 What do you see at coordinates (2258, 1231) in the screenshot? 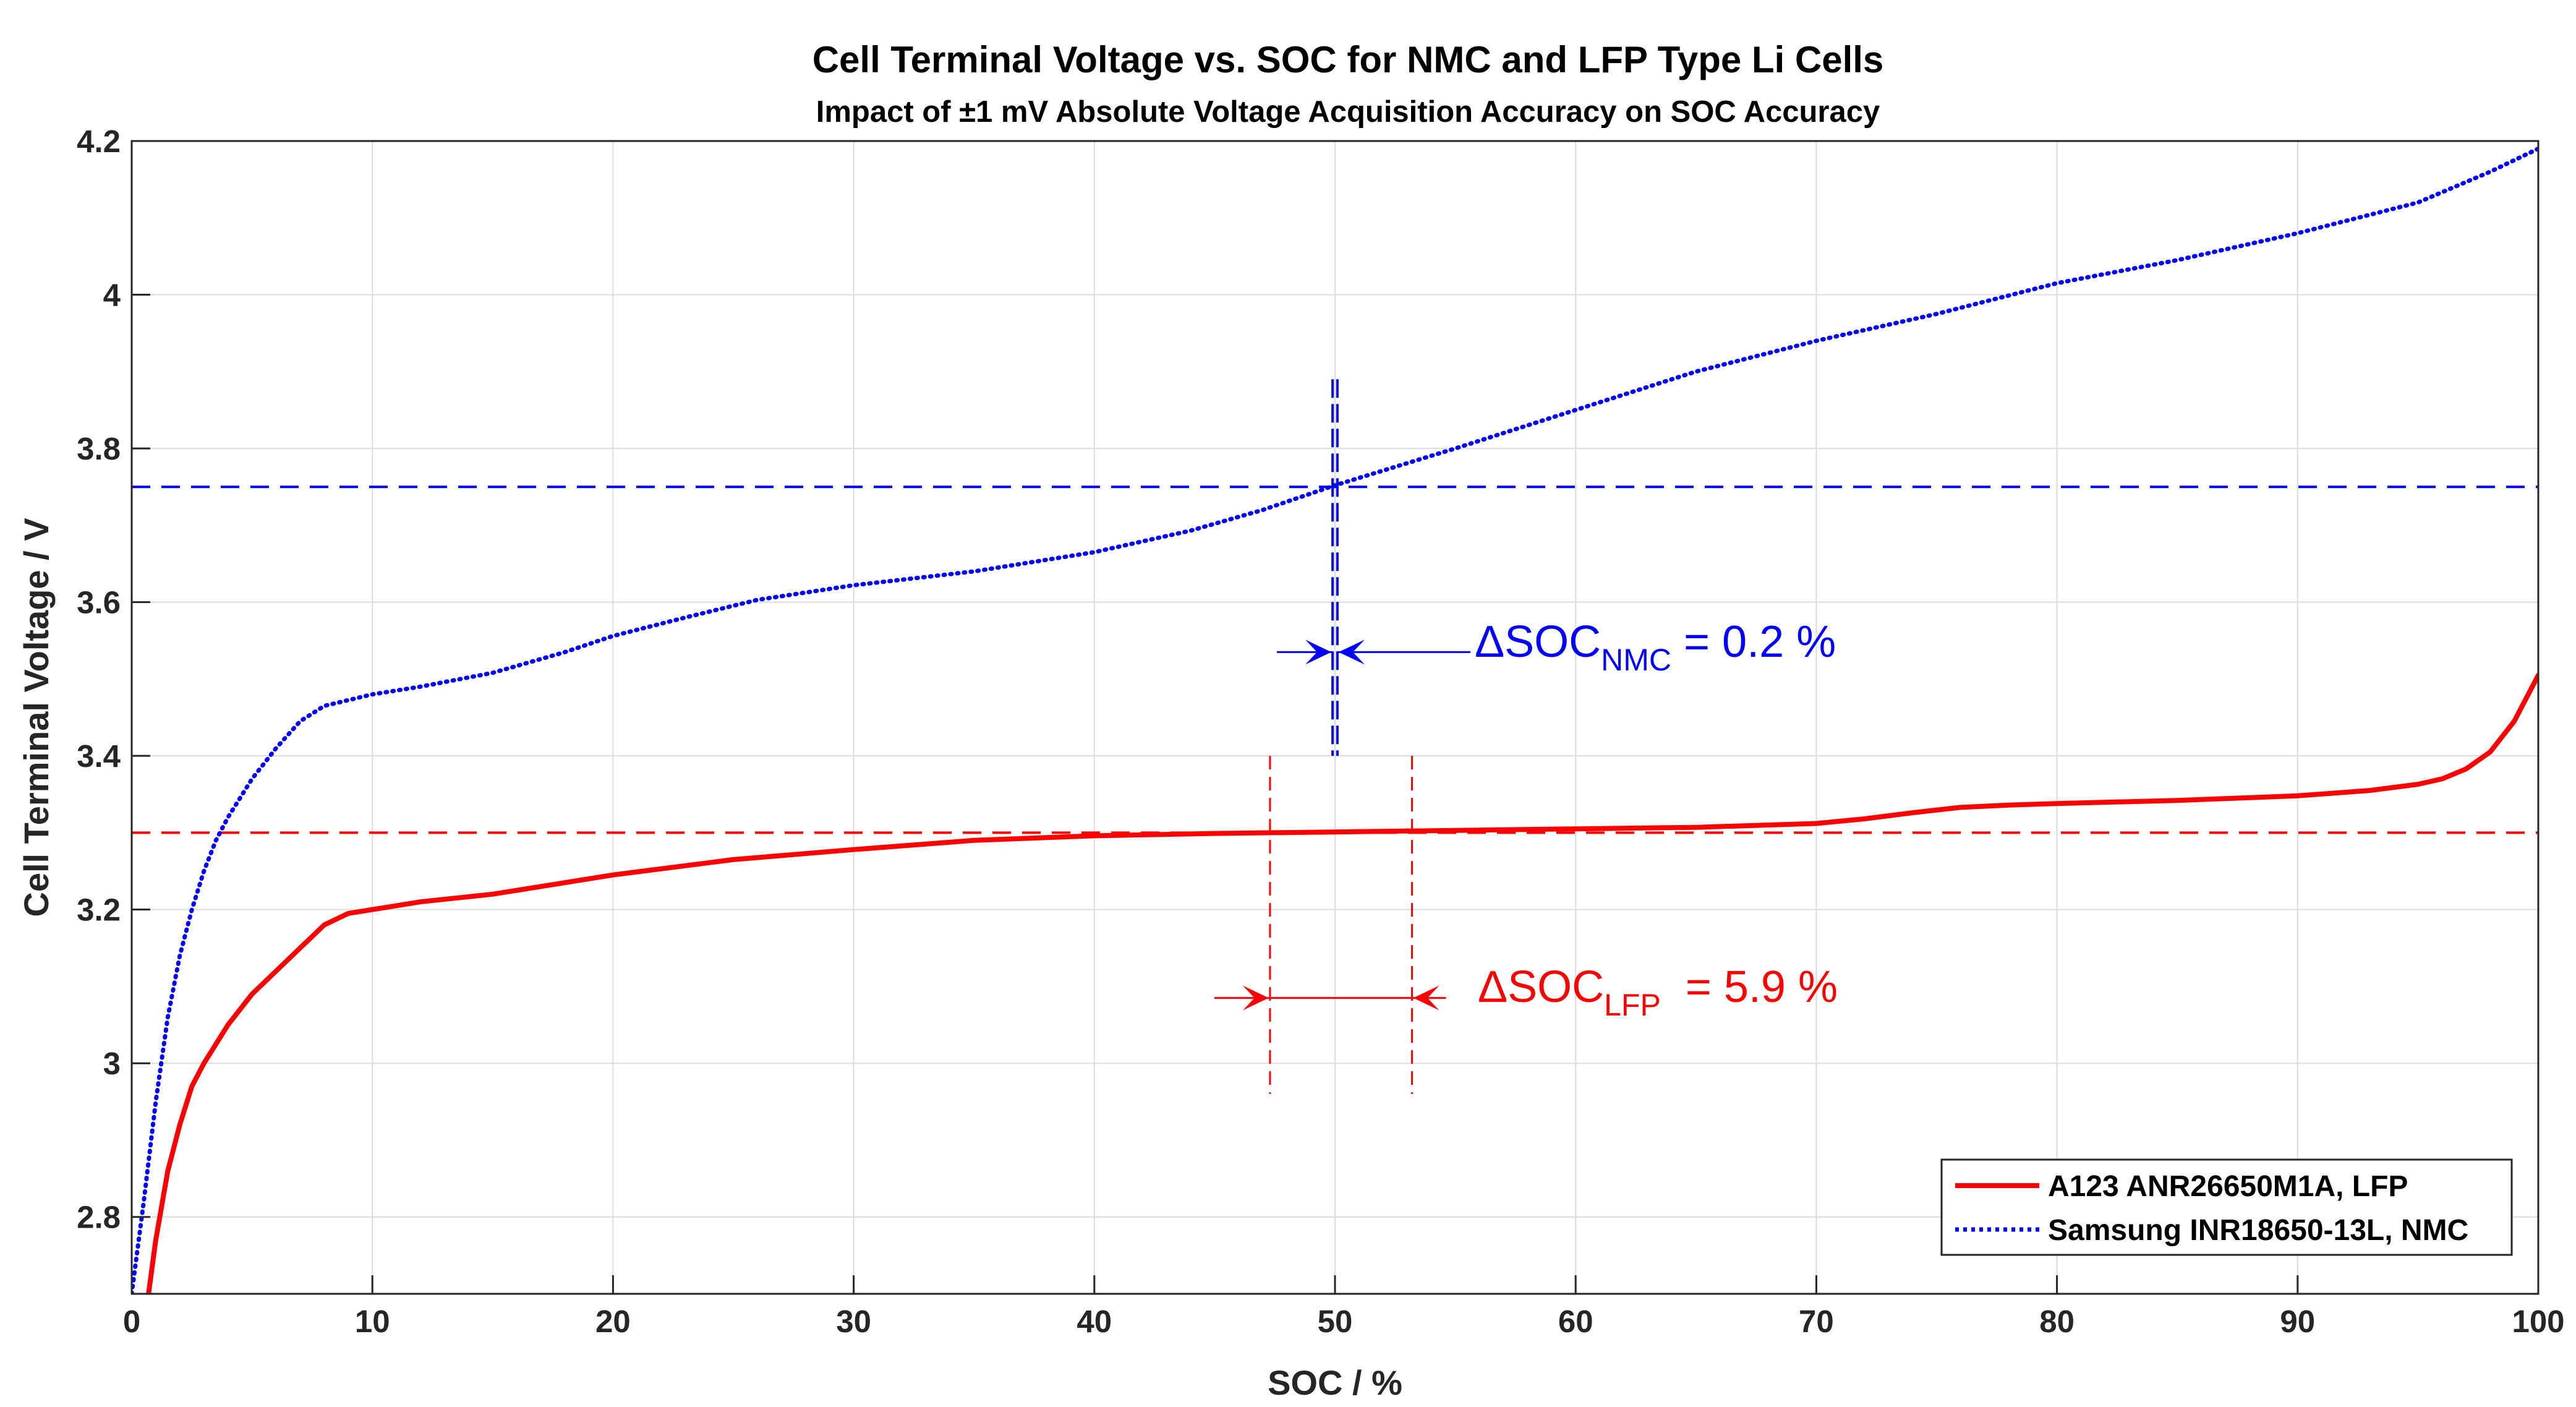
I see `legend-label-nmc: Samsung INR18650-13L, NMC` at bounding box center [2258, 1231].